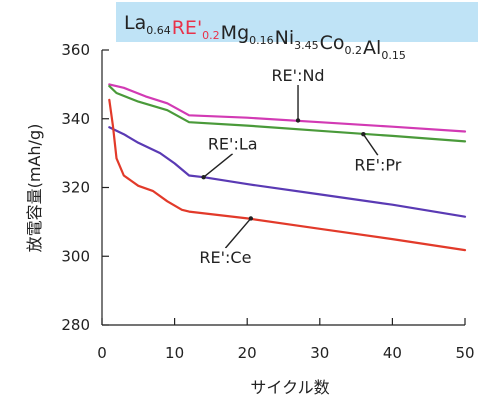  I want to click on x-tick-label-50: 50, so click(464, 353).